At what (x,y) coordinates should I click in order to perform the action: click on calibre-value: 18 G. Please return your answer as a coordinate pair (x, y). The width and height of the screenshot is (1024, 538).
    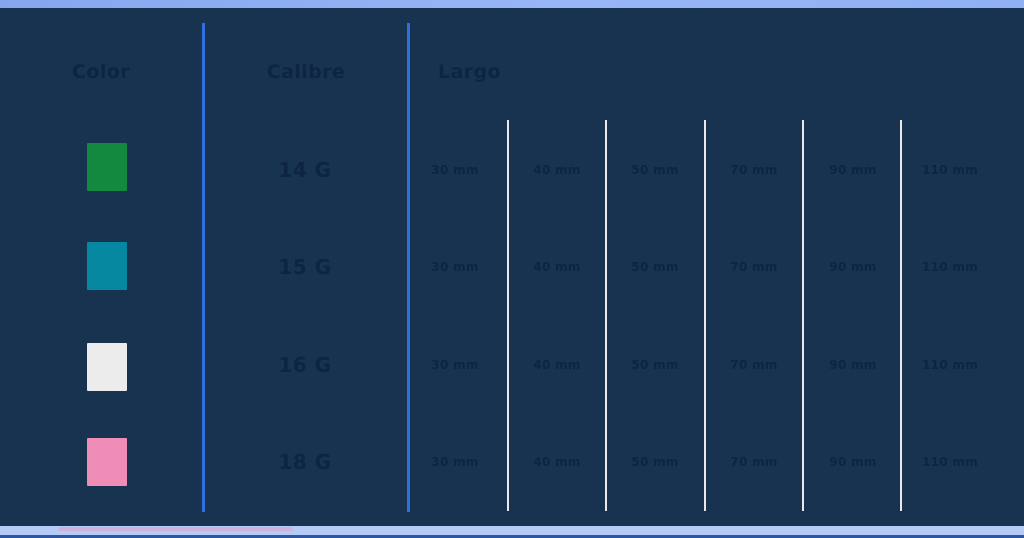
    Looking at the image, I should click on (305, 462).